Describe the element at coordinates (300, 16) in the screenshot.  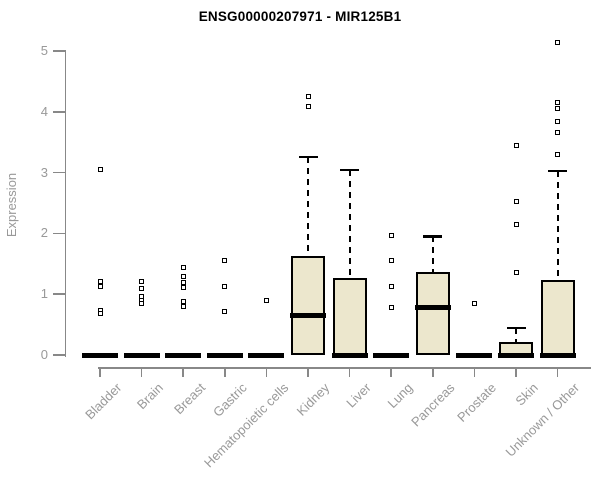
I see `chart-title: ENSG00000207971 - MIR125B1` at that location.